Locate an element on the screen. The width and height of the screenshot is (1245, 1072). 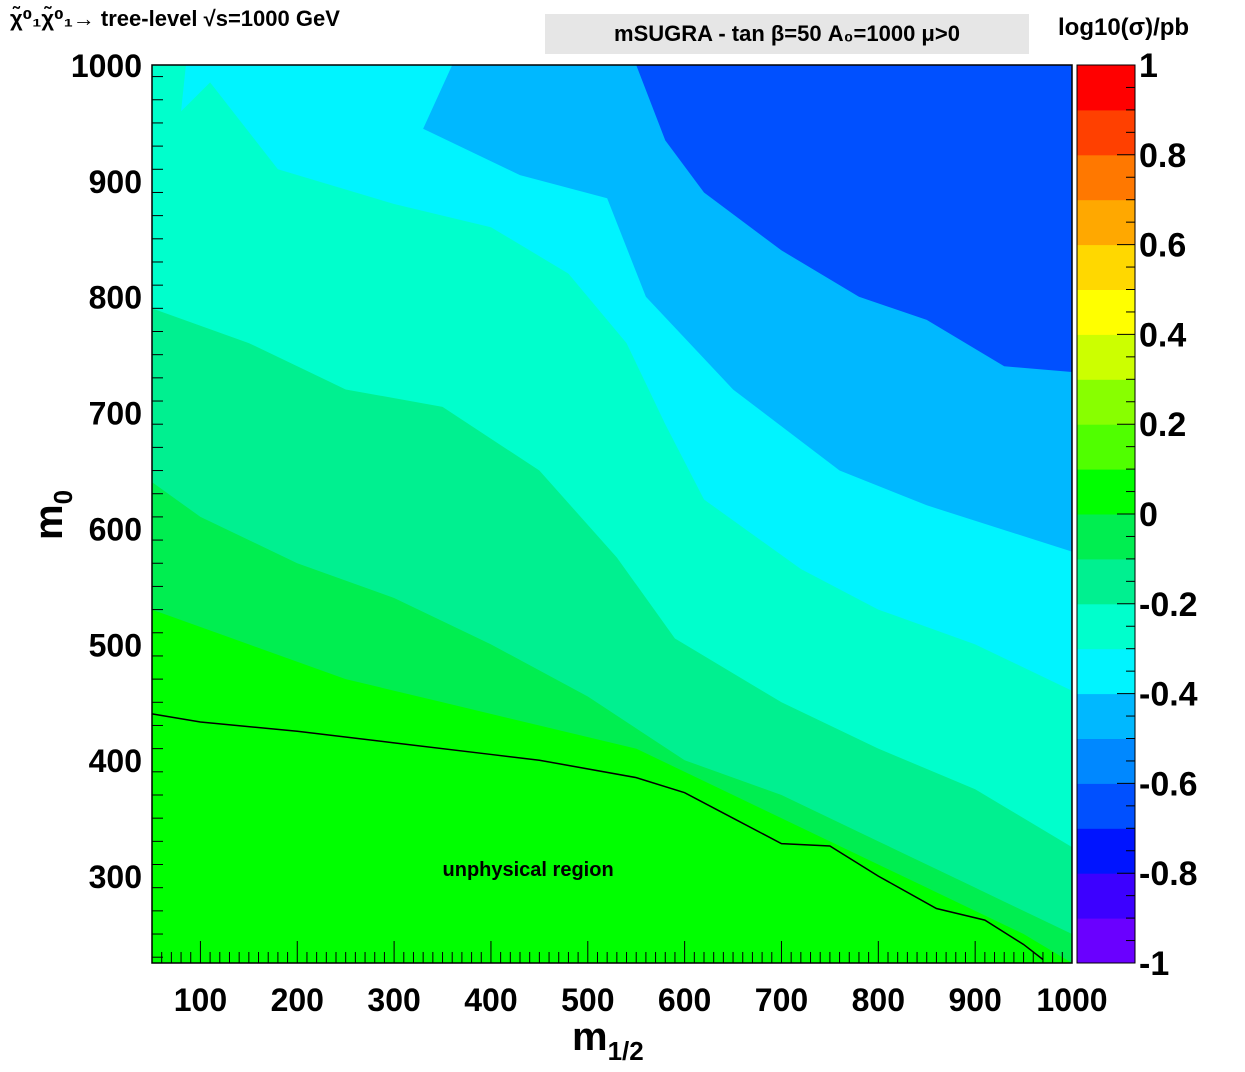
colorbar-tick-label: 1 is located at coordinates (1148, 66).